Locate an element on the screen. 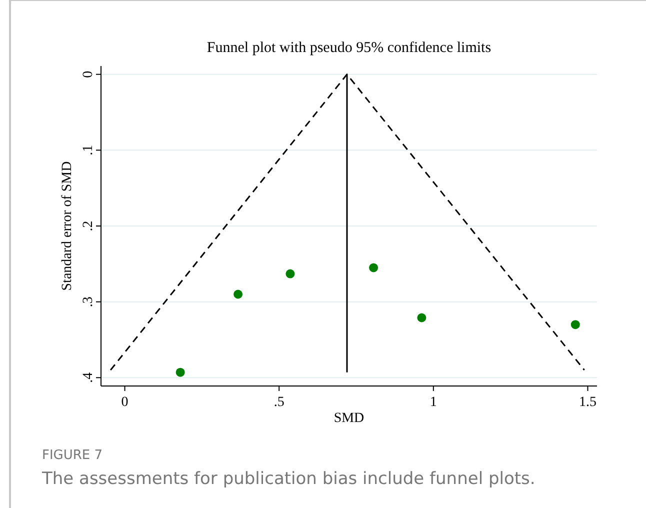 The width and height of the screenshot is (646, 508). text: The assessments for publication bias include funnel plots. is located at coordinates (288, 479).